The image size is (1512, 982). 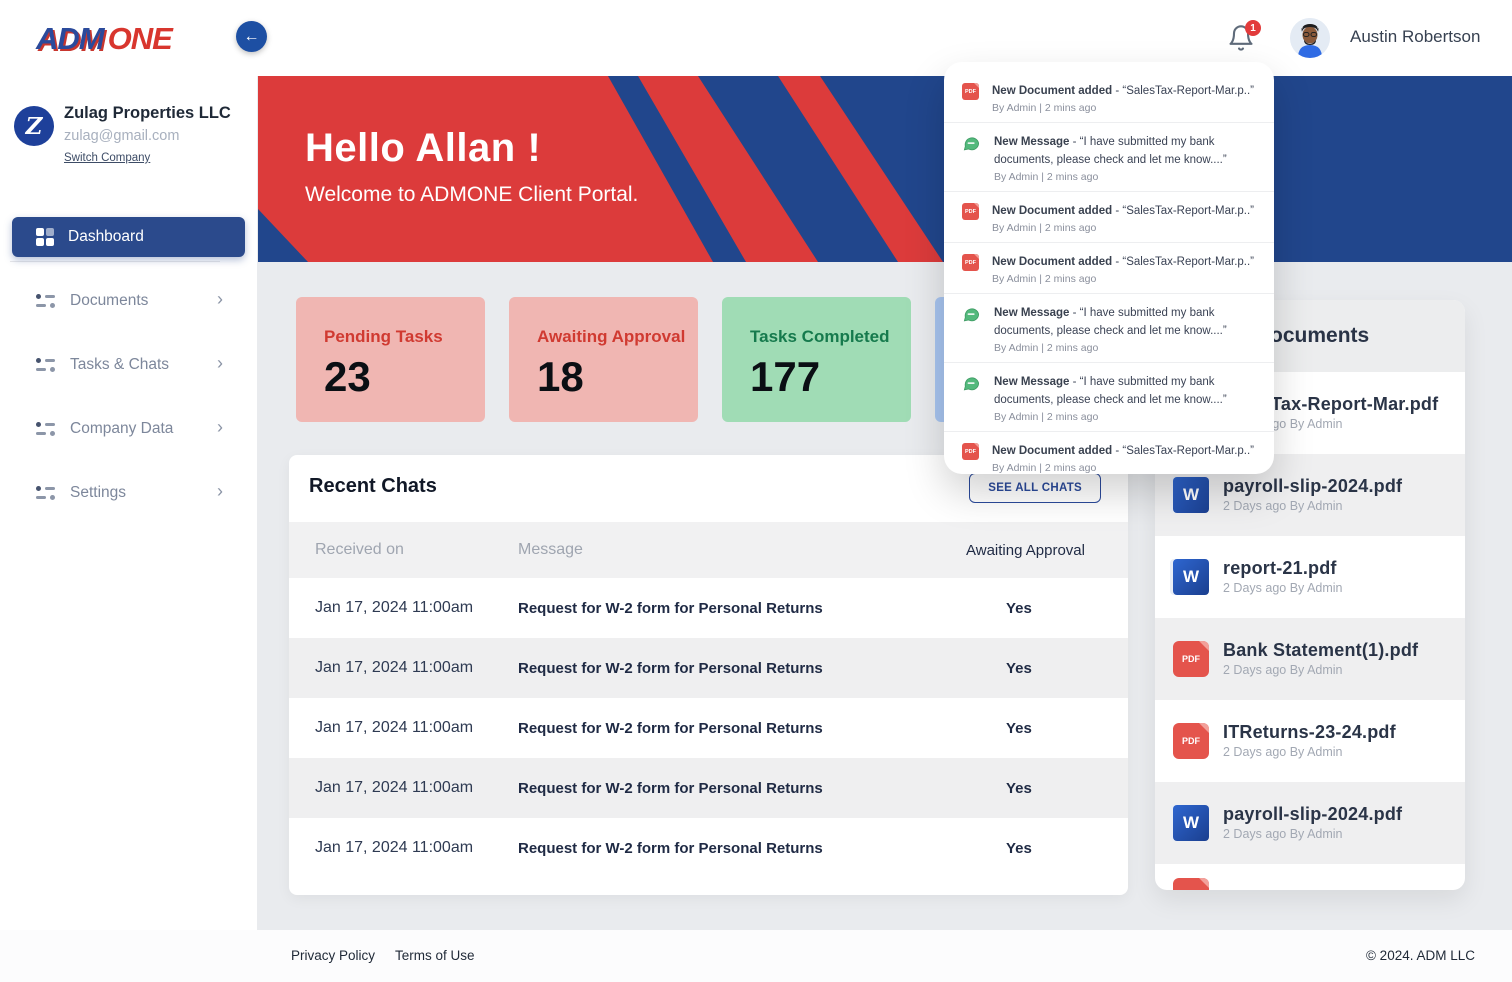 What do you see at coordinates (1241, 38) in the screenshot?
I see `bell-icon` at bounding box center [1241, 38].